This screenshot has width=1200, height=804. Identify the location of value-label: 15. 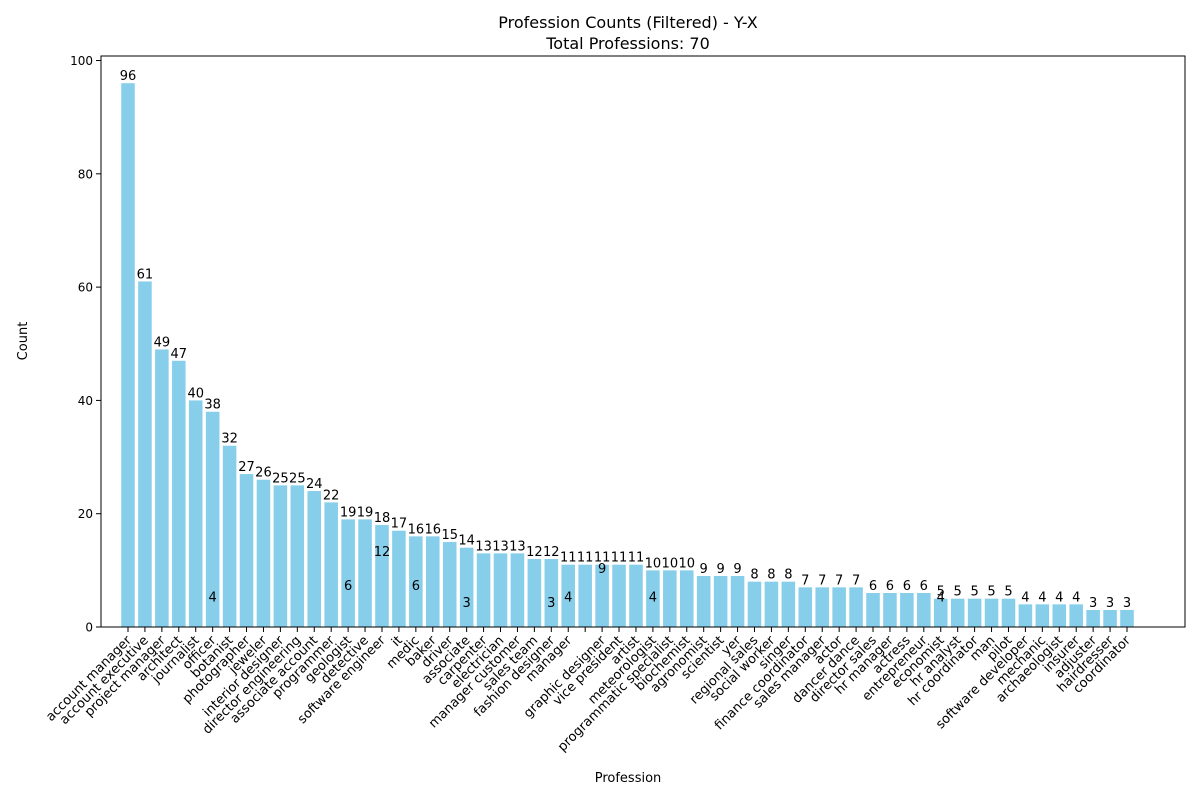
(449, 535).